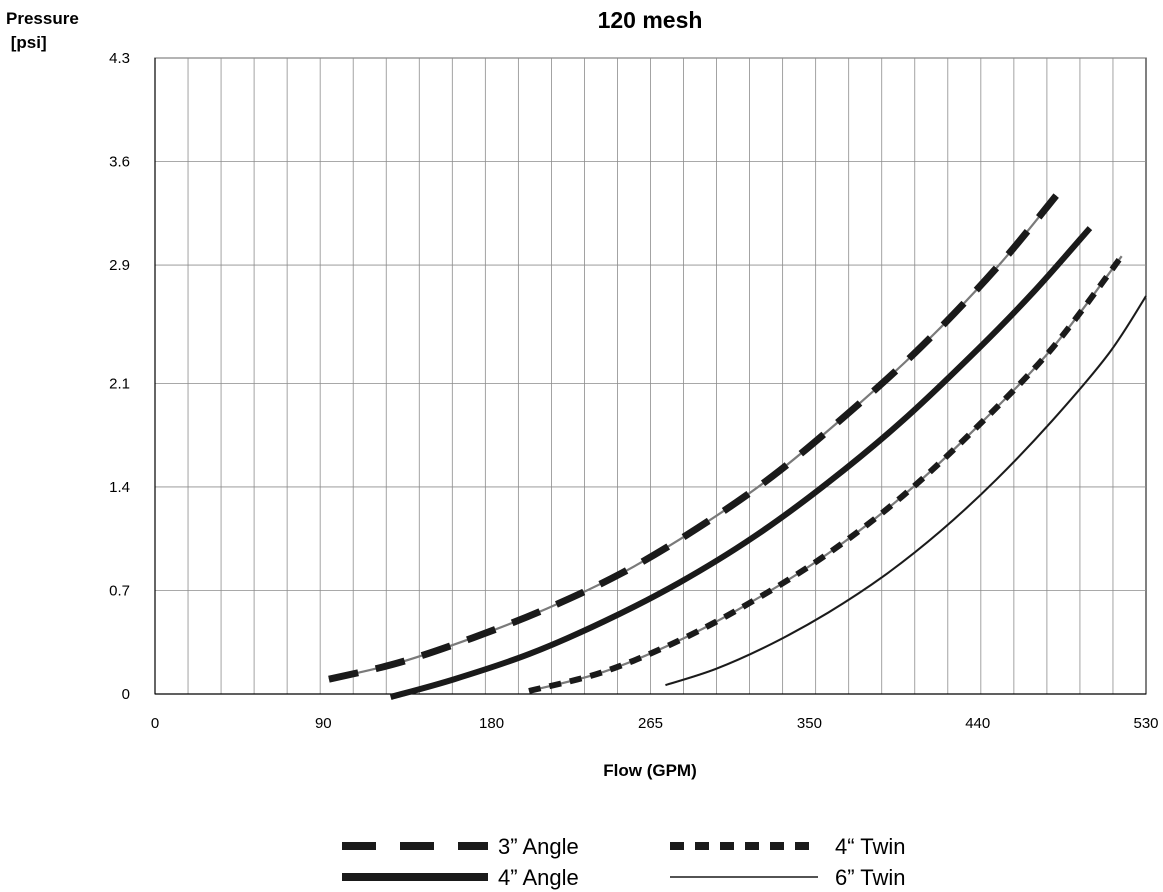  What do you see at coordinates (538, 846) in the screenshot?
I see `legend-label: 3” Angle` at bounding box center [538, 846].